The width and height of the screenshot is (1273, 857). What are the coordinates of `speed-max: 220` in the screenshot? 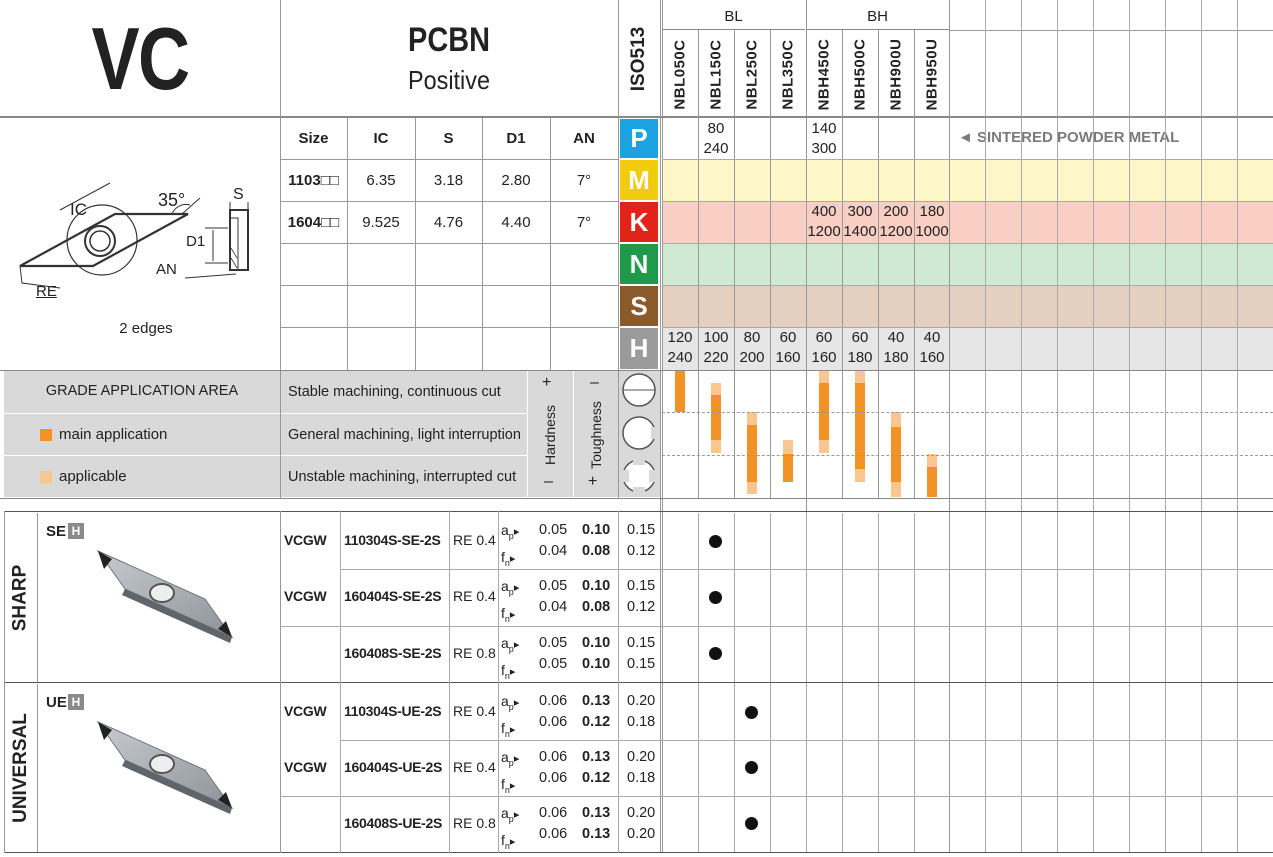 It's located at (716, 357).